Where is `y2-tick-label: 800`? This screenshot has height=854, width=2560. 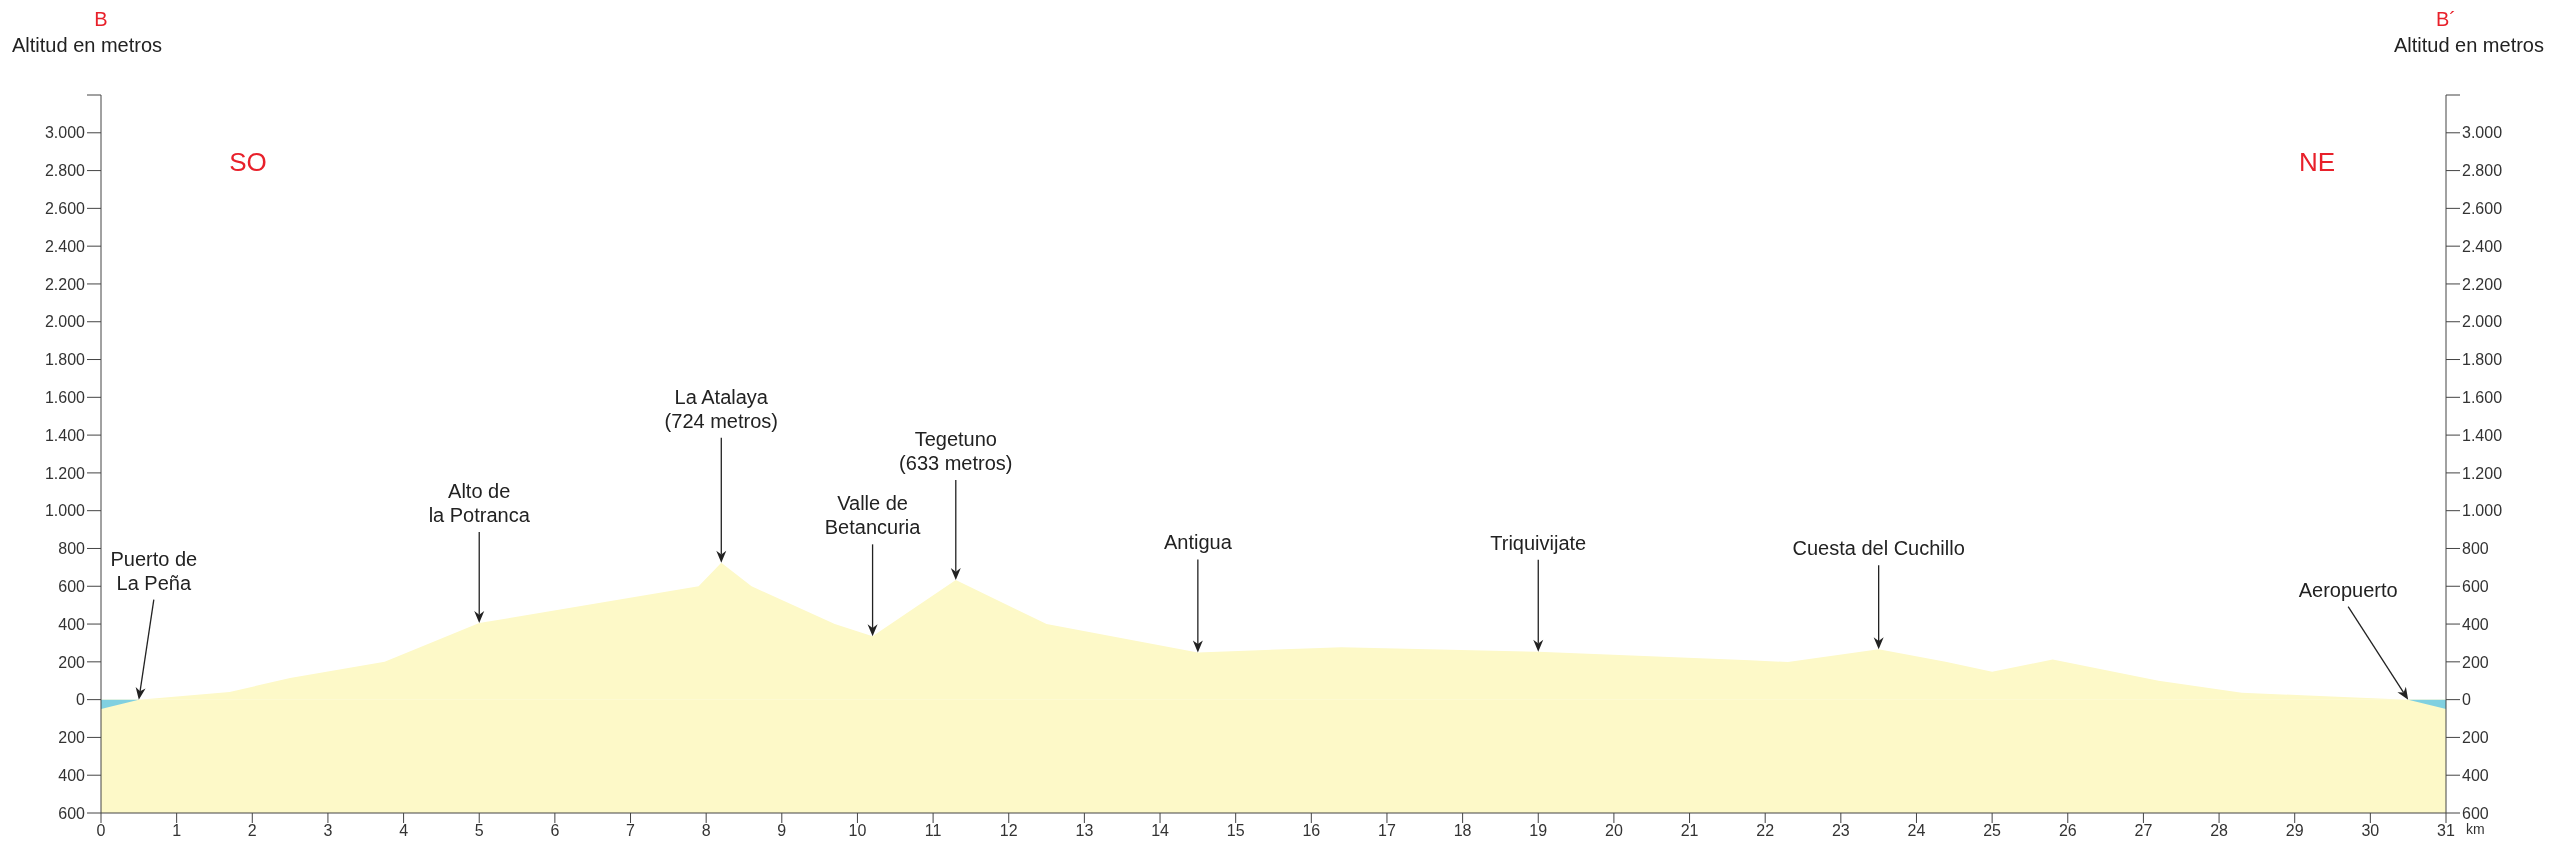 y2-tick-label: 800 is located at coordinates (2475, 549).